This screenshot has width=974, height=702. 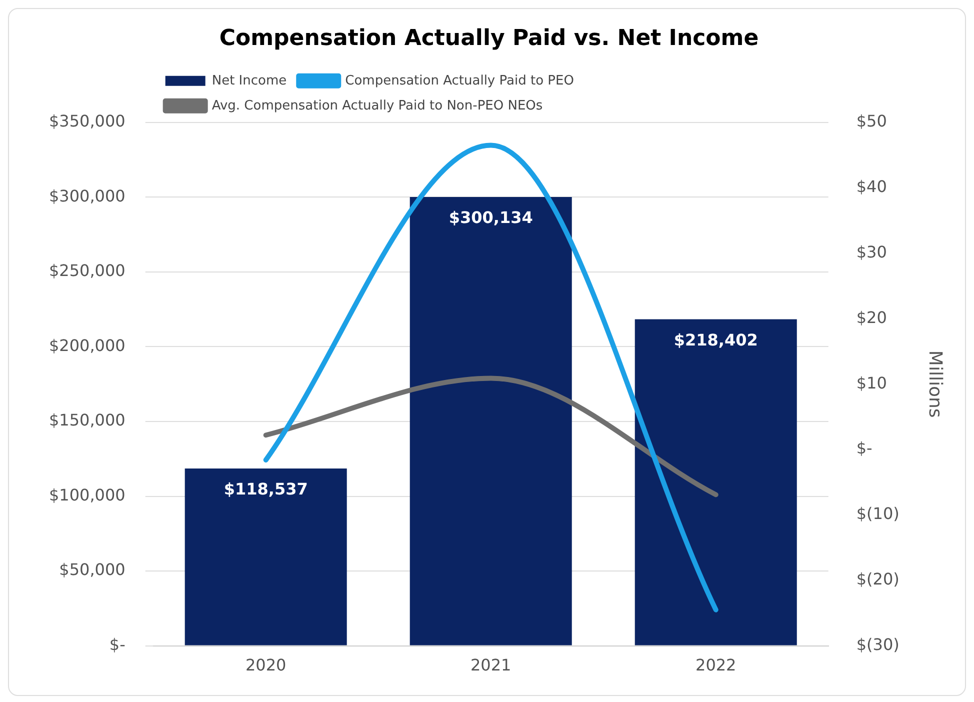 What do you see at coordinates (871, 186) in the screenshot?
I see `y2-tick-label: $40` at bounding box center [871, 186].